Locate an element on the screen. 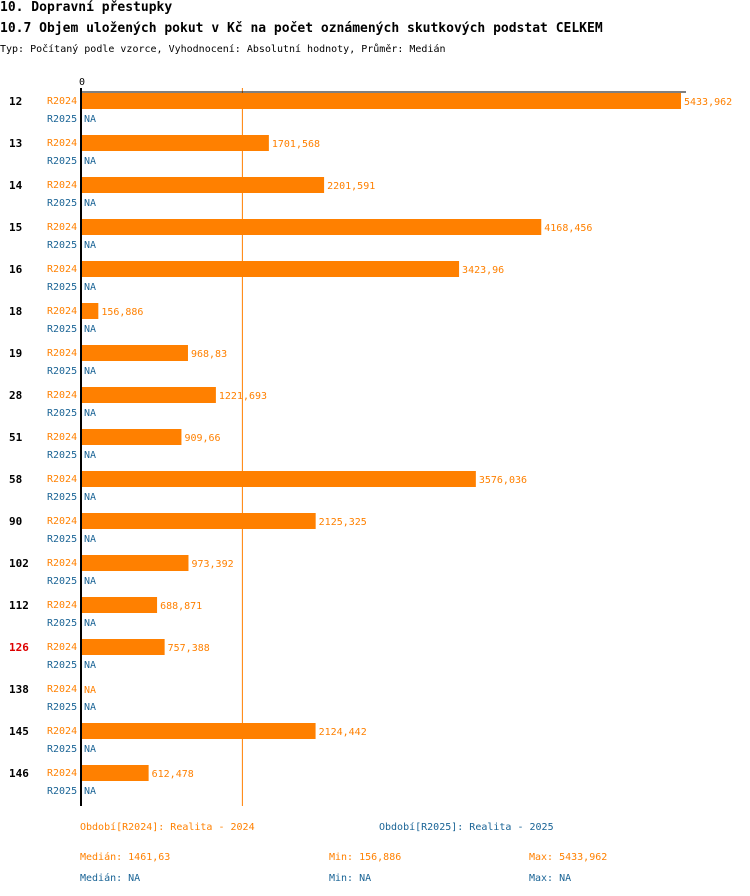 This screenshot has width=750, height=896. data-label-2024: 973,392 is located at coordinates (212, 564).